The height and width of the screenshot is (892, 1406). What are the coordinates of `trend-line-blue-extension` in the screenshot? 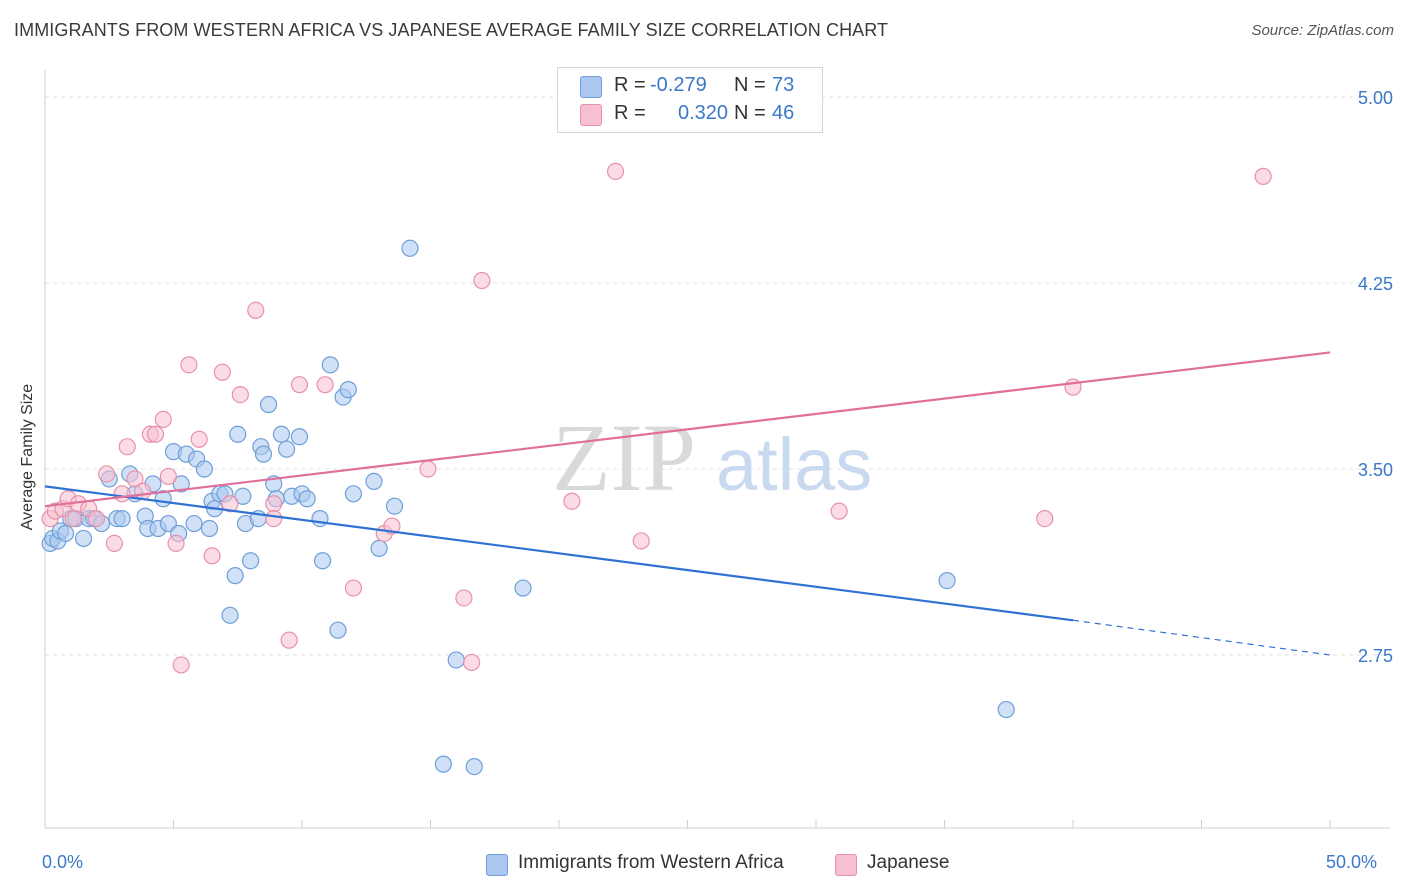 It's located at (1201, 637).